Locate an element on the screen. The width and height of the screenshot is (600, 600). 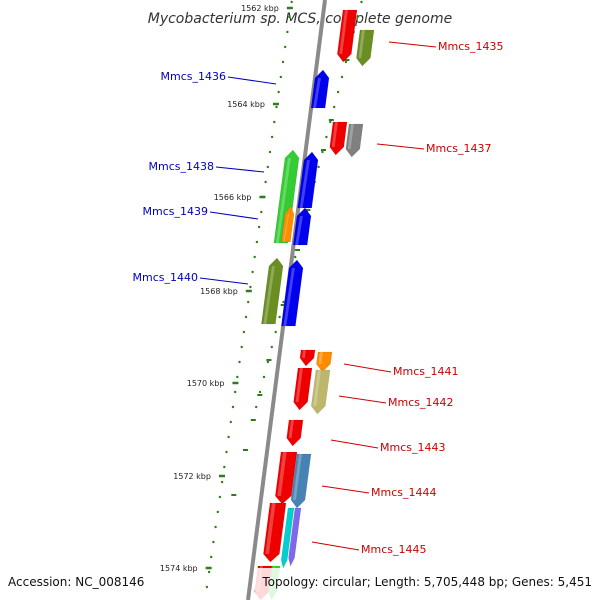
gene-feature-mmcs-1441-adjacent is located at coordinates (324, 362).